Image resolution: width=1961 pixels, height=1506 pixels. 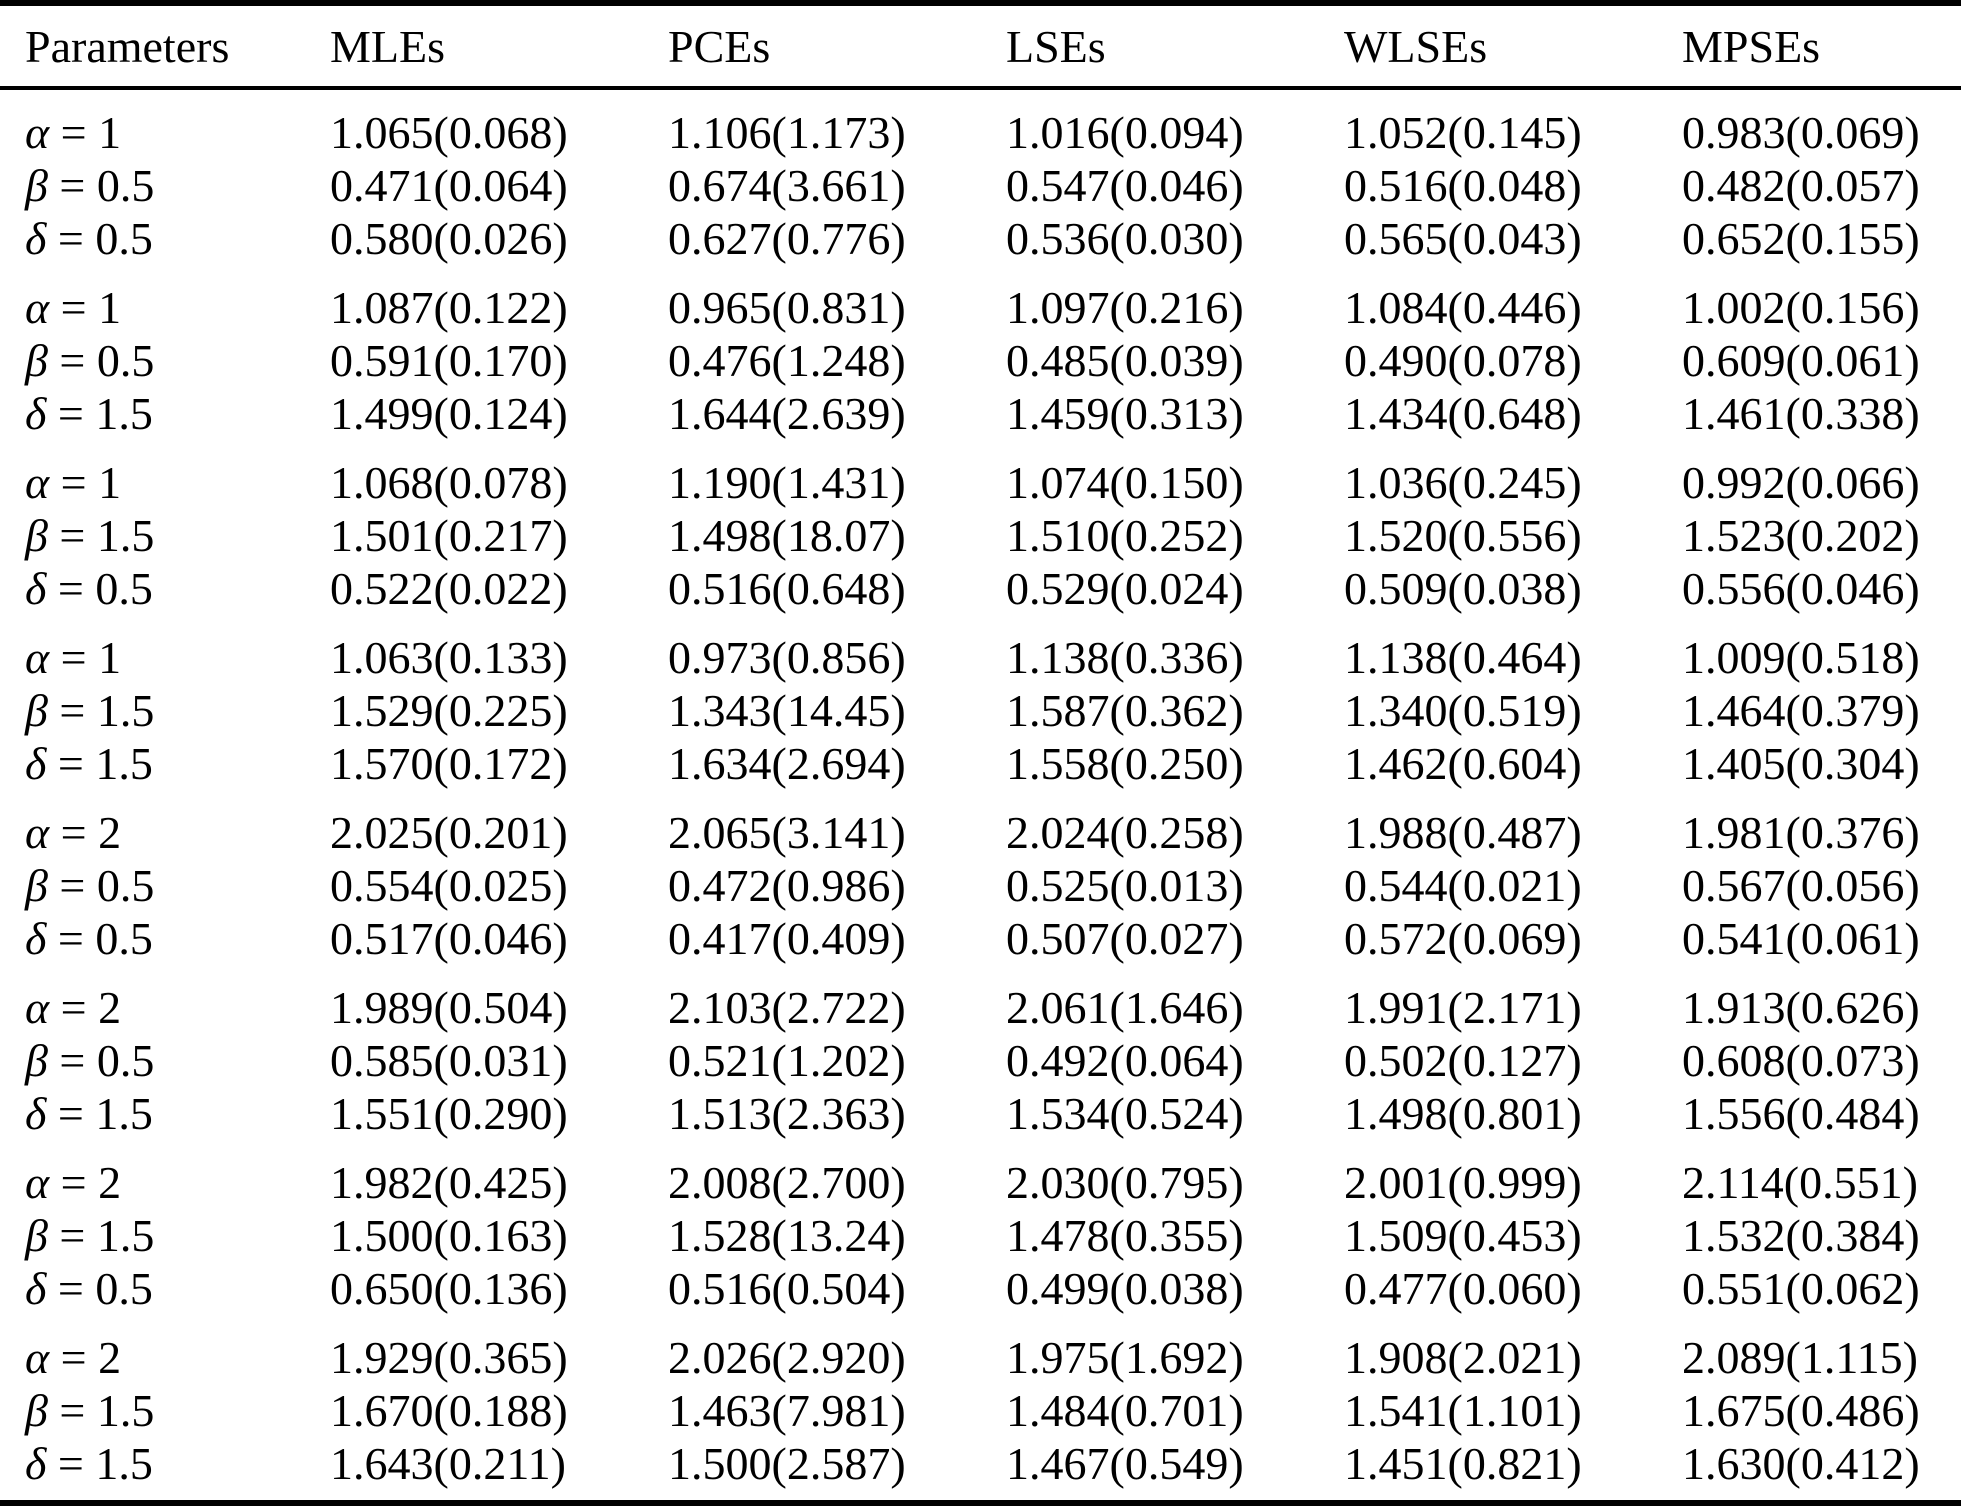 I want to click on estimate-cell: 0.551(0.062), so click(x=1801, y=1288).